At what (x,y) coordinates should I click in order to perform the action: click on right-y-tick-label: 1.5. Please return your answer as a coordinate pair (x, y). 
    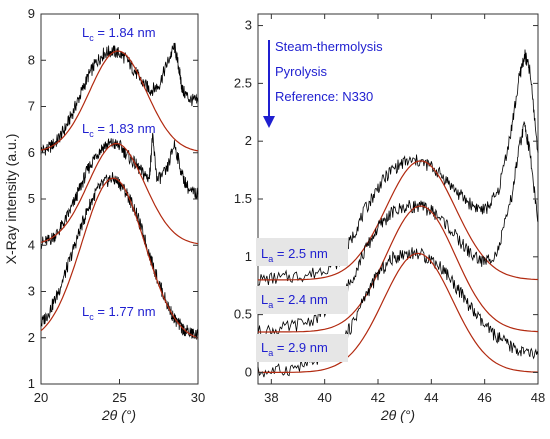
    Looking at the image, I should click on (243, 198).